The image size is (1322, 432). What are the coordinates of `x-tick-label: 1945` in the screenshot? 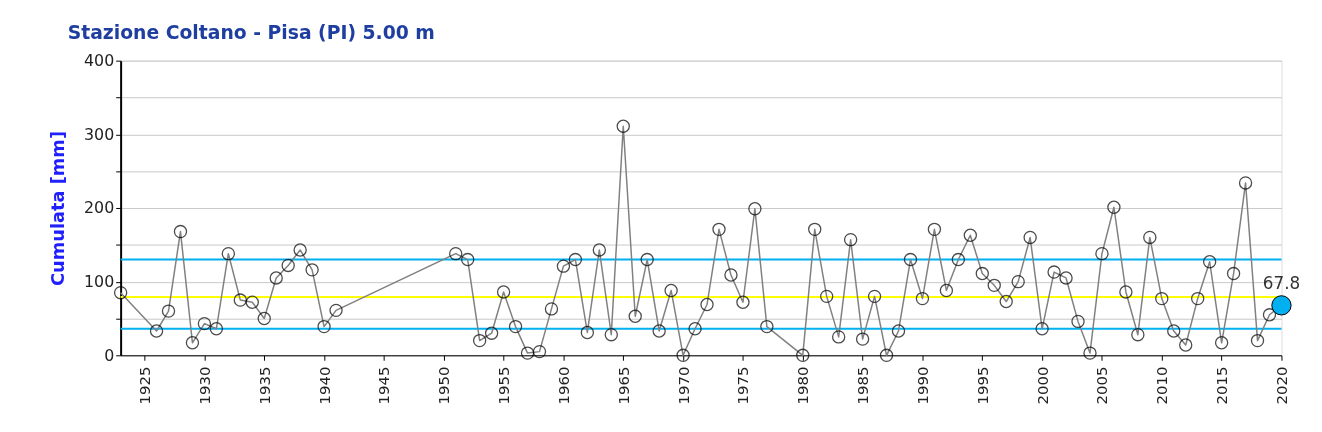 It's located at (384, 385).